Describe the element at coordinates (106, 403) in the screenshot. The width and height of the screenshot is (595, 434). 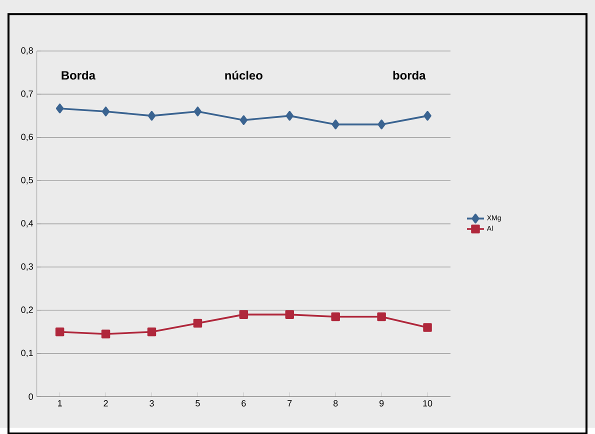
I see `x-tick-label: 2` at that location.